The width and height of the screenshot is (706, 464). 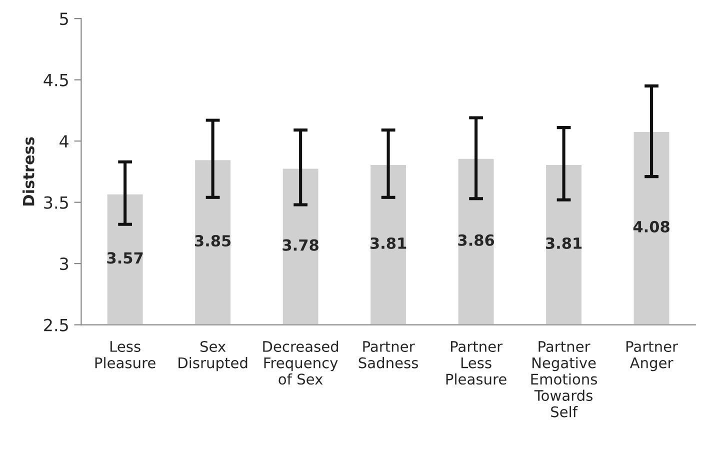 What do you see at coordinates (64, 264) in the screenshot?
I see `y-tick-label: 3` at bounding box center [64, 264].